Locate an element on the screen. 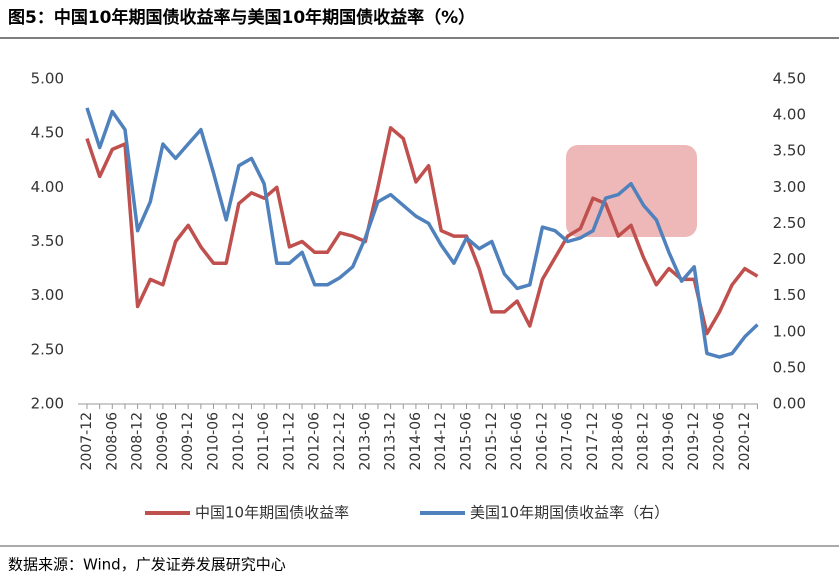 The width and height of the screenshot is (839, 585). highlight-box is located at coordinates (631, 191).